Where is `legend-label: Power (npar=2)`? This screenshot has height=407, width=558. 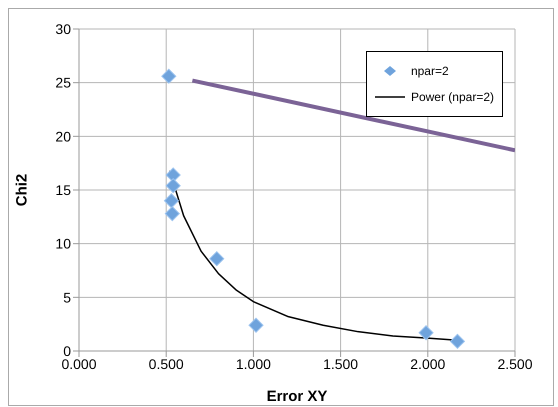
legend-label: Power (npar=2) is located at coordinates (452, 97).